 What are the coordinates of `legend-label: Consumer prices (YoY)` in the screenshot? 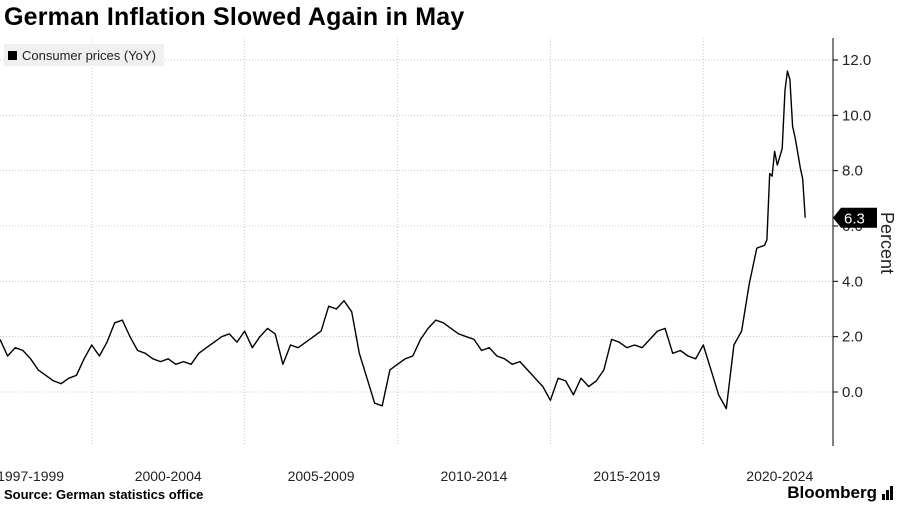 It's located at (89, 55).